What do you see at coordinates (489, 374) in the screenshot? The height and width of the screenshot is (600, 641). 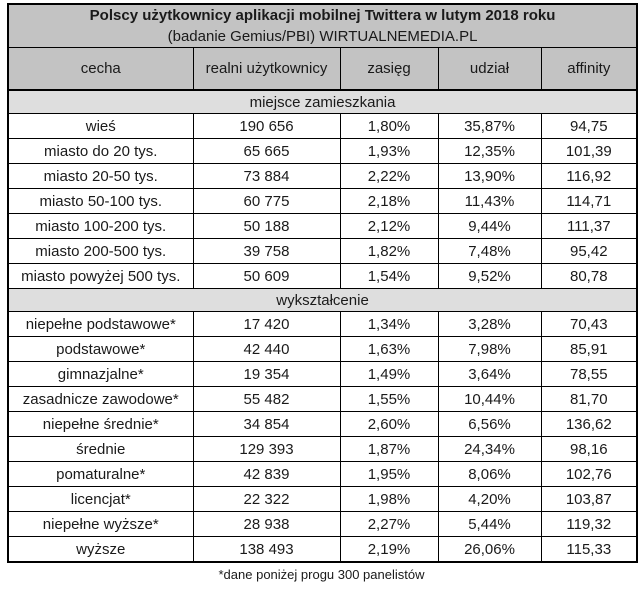 I see `table-cell: 3,64%` at bounding box center [489, 374].